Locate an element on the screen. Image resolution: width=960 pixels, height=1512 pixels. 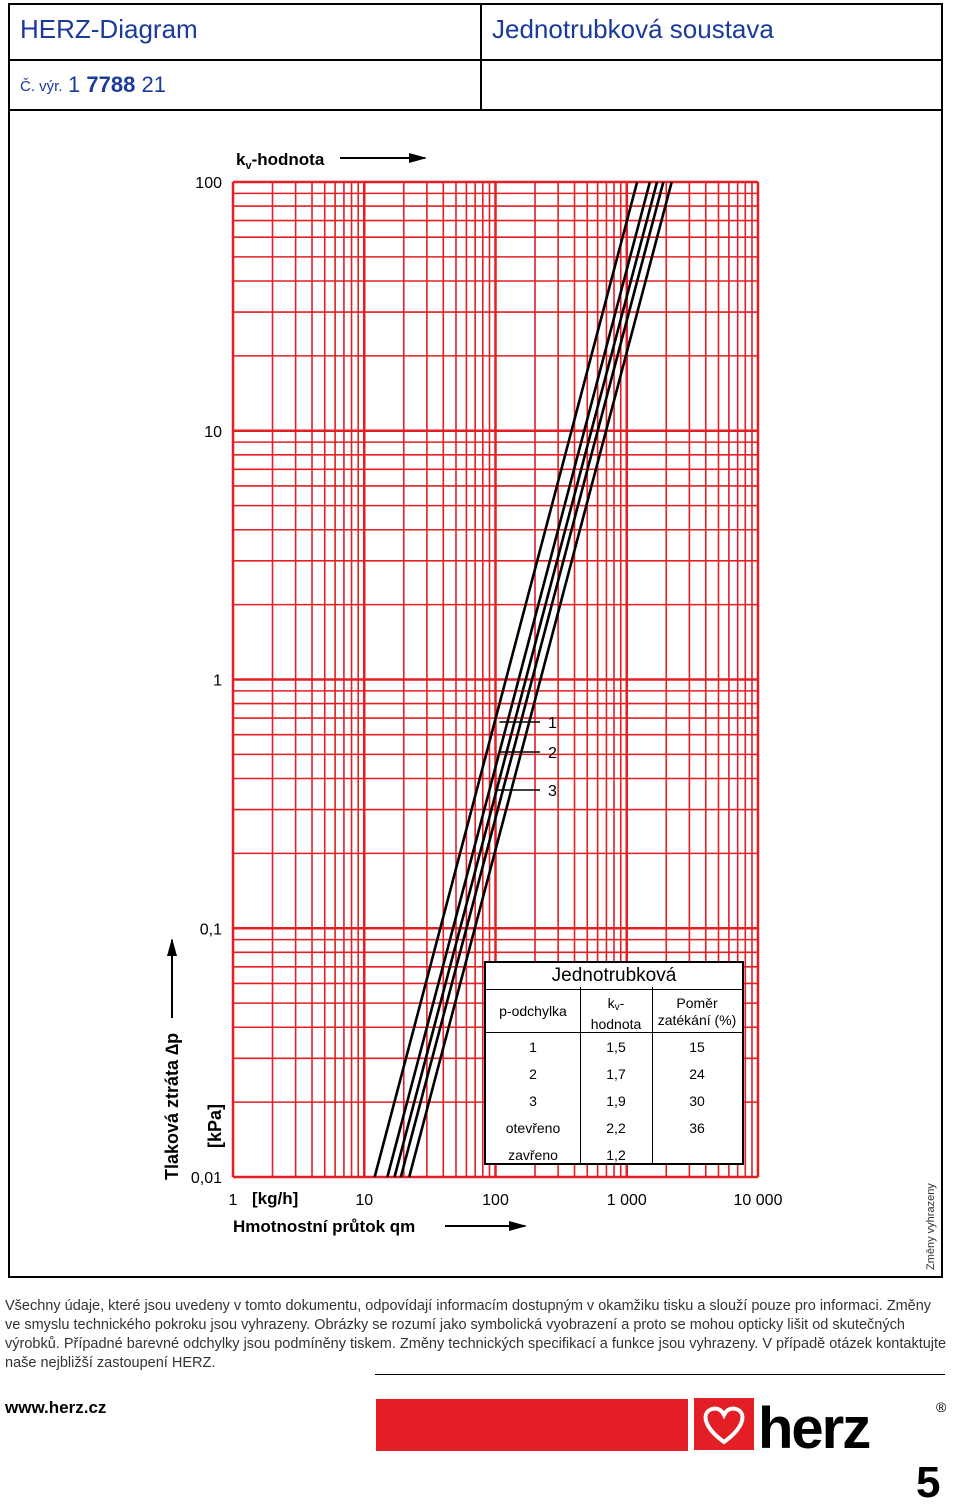
registered-mark: ® is located at coordinates (941, 1407).